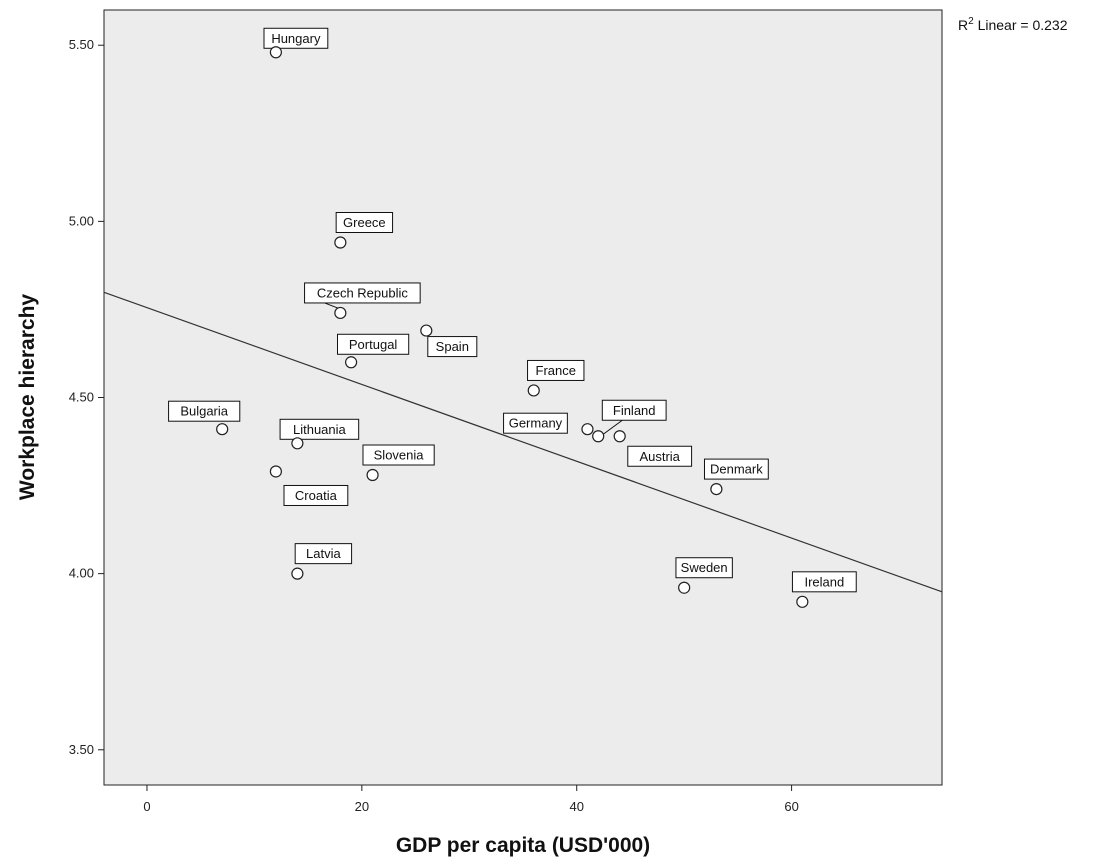 This screenshot has height=866, width=1113. Describe the element at coordinates (81, 44) in the screenshot. I see `y-tick-label: 5.50` at that location.